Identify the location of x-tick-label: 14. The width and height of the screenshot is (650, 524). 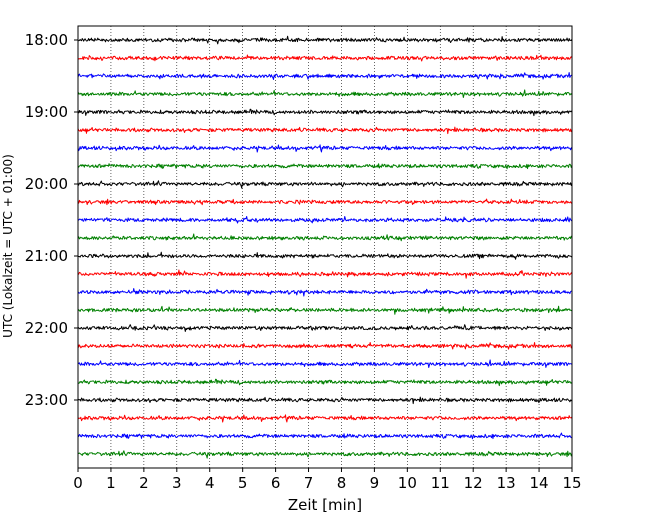
(539, 483).